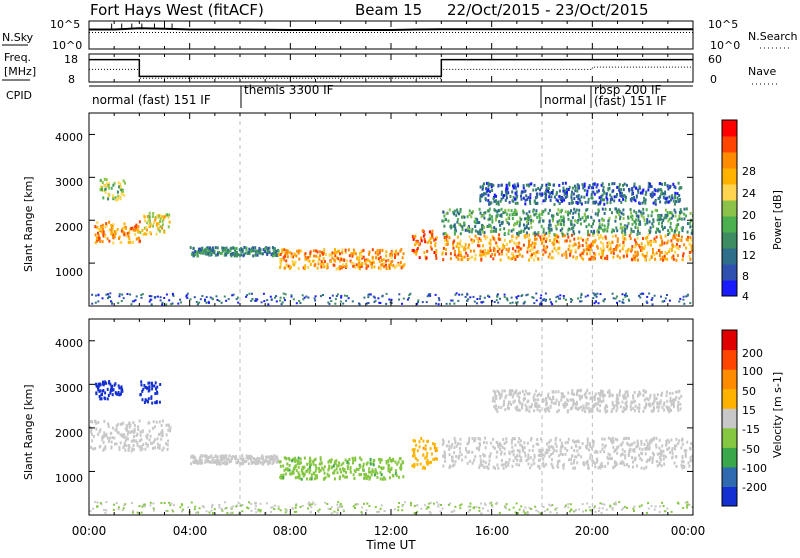 The height and width of the screenshot is (558, 800). What do you see at coordinates (18, 37) in the screenshot?
I see `nsky-label: N.Sky` at bounding box center [18, 37].